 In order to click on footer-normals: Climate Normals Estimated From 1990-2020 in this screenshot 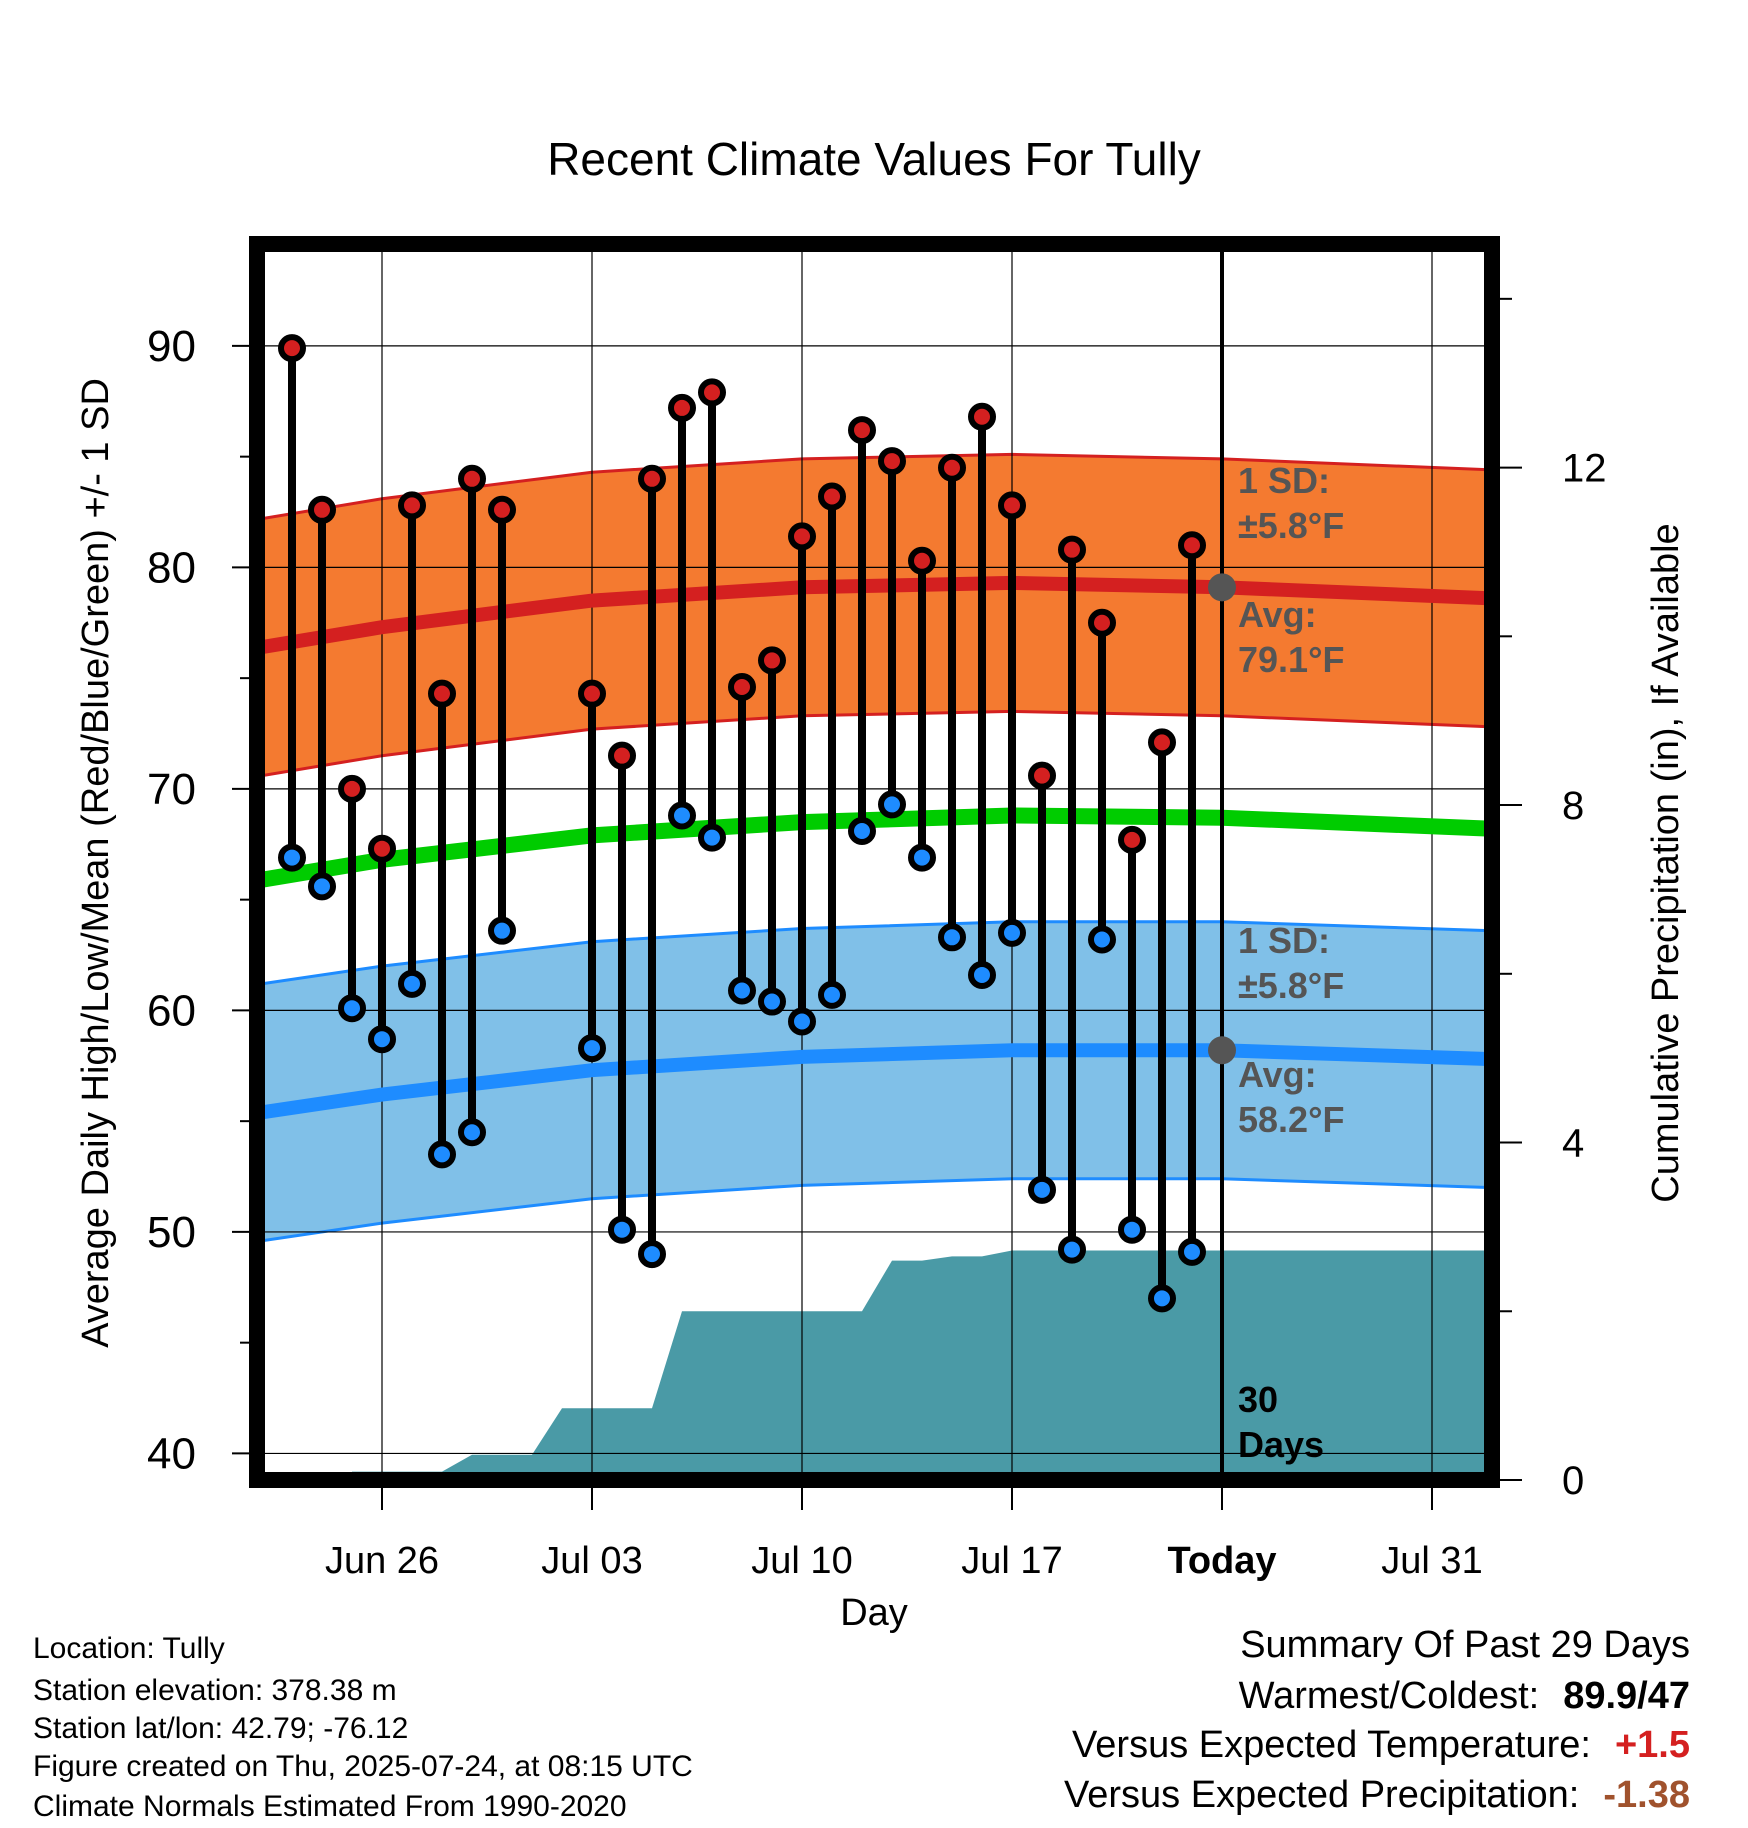, I will do `click(330, 1806)`.